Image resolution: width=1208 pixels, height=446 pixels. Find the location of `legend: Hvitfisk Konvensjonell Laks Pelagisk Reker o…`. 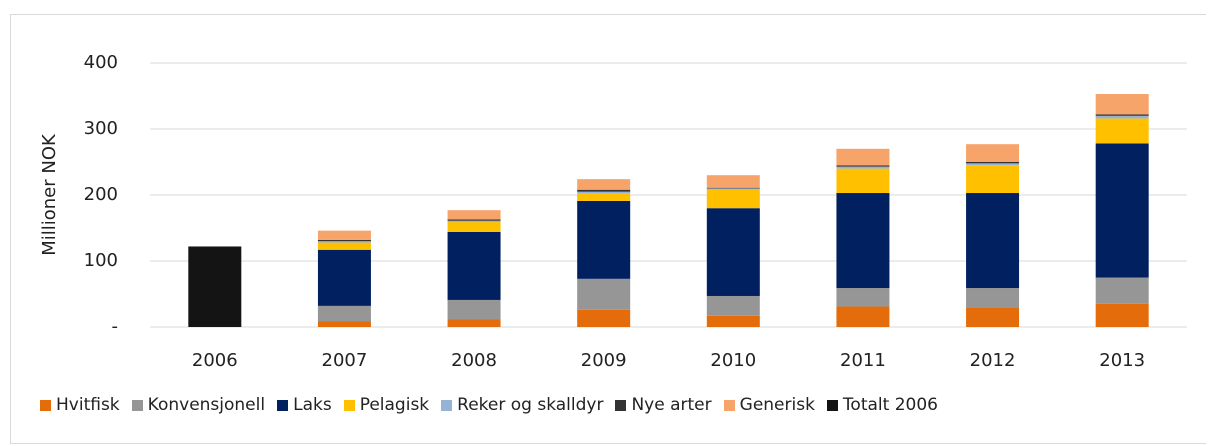

legend: Hvitfisk Konvensjonell Laks Pelagisk Reker o… is located at coordinates (489, 405).